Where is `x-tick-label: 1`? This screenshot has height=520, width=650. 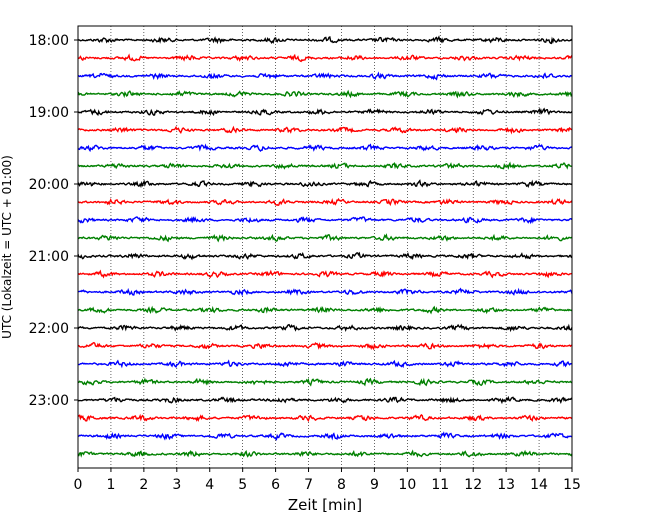
x-tick-label: 1 is located at coordinates (110, 485).